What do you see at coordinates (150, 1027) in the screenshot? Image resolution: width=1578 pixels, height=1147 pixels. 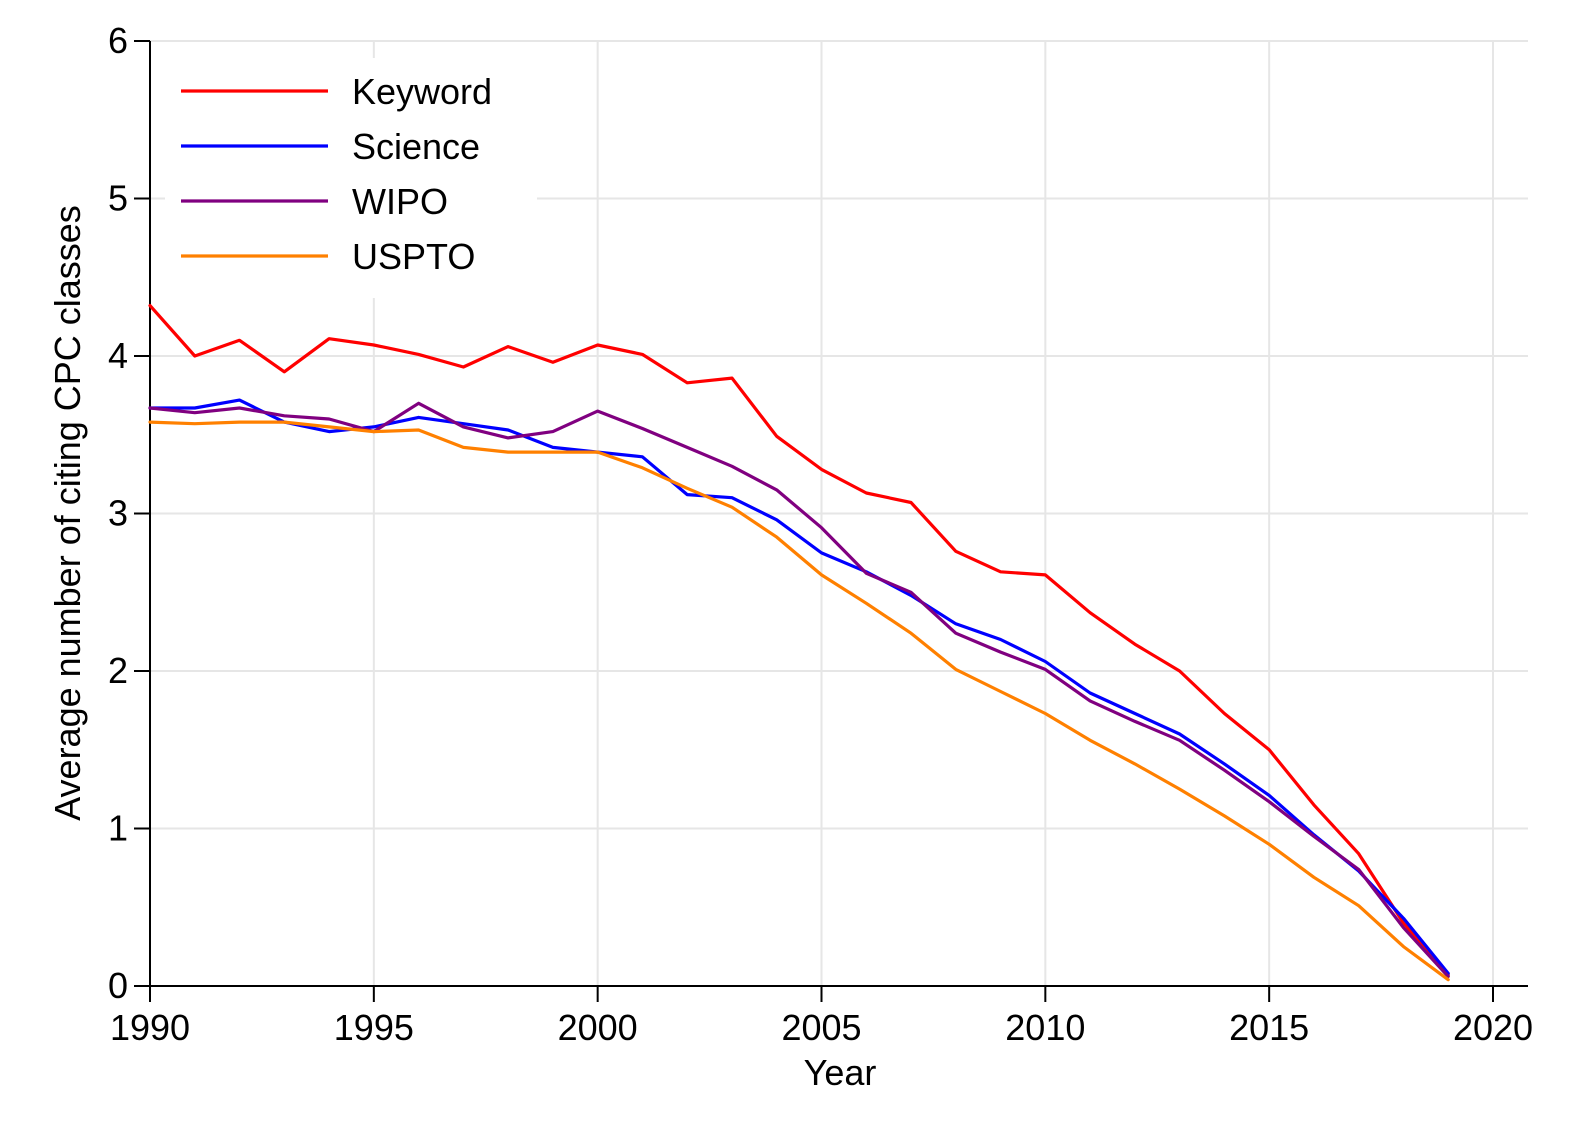 I see `x-tick-label-1990: 1990` at bounding box center [150, 1027].